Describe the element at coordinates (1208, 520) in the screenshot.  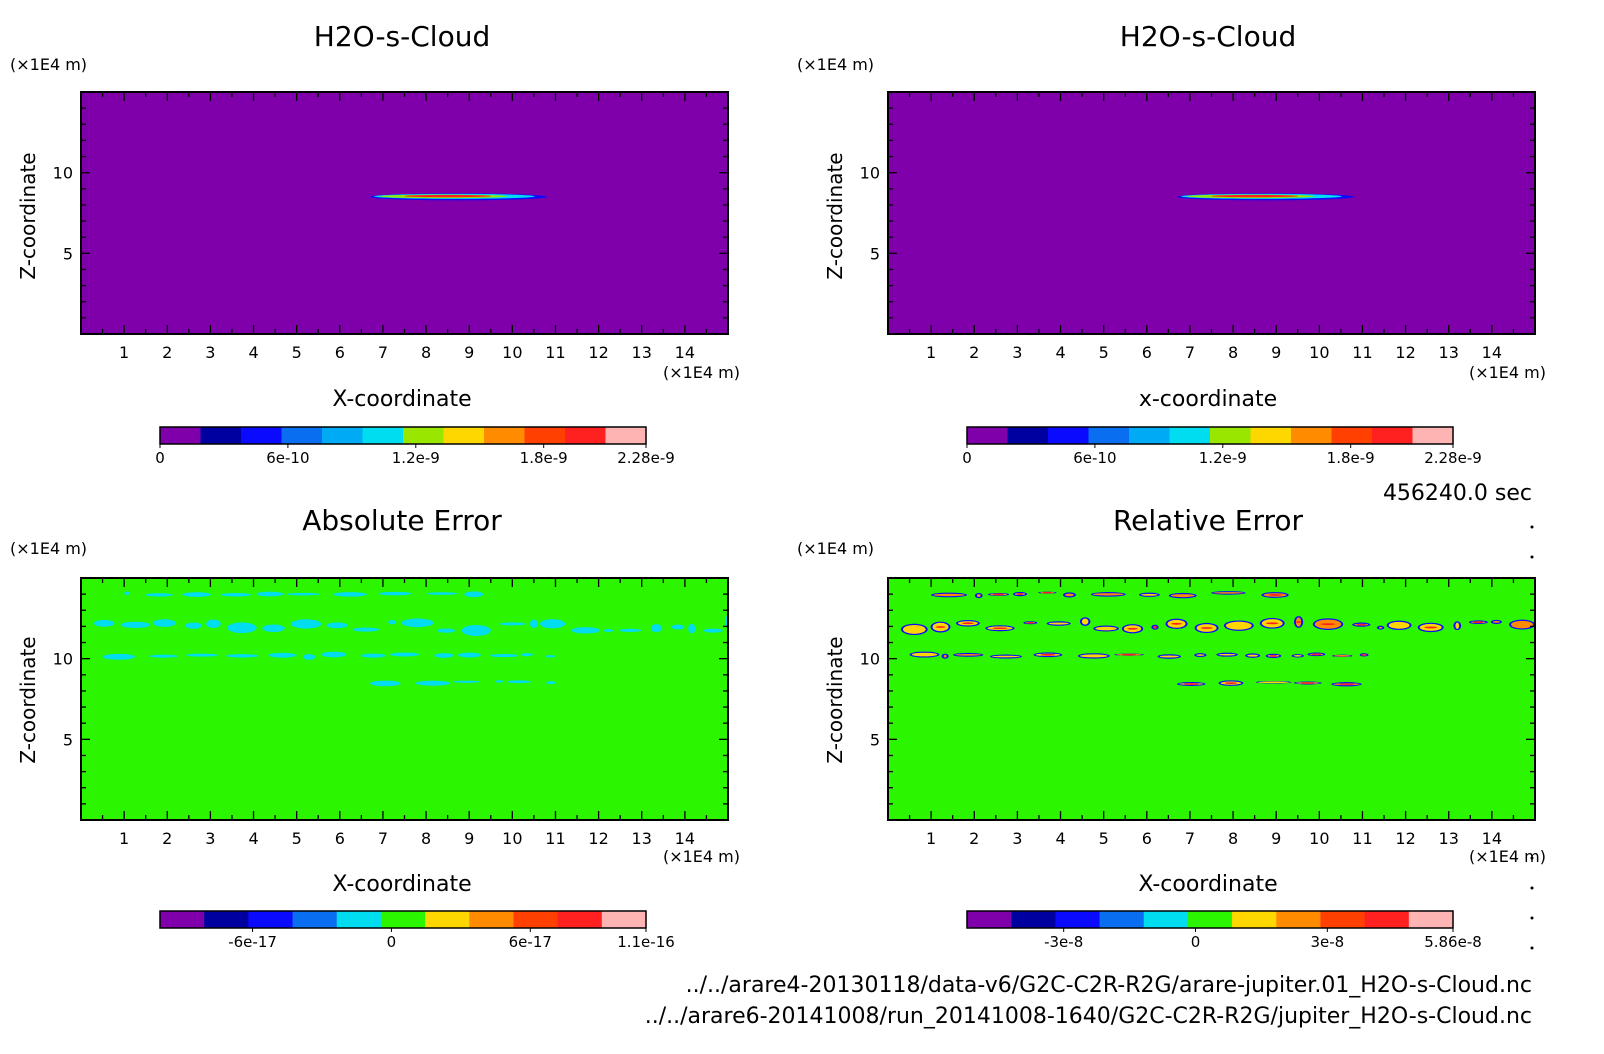
I see `panel-title: Relative Error` at that location.